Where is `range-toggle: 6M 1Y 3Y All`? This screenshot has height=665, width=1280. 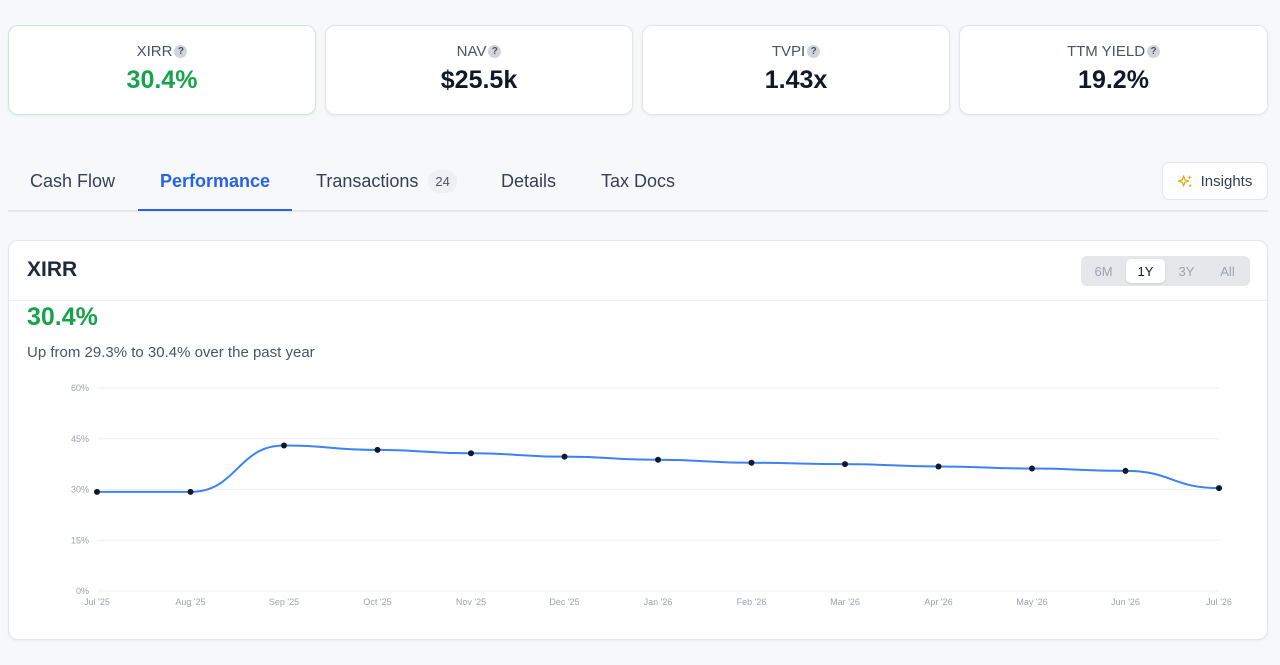 range-toggle: 6M 1Y 3Y All is located at coordinates (1165, 271).